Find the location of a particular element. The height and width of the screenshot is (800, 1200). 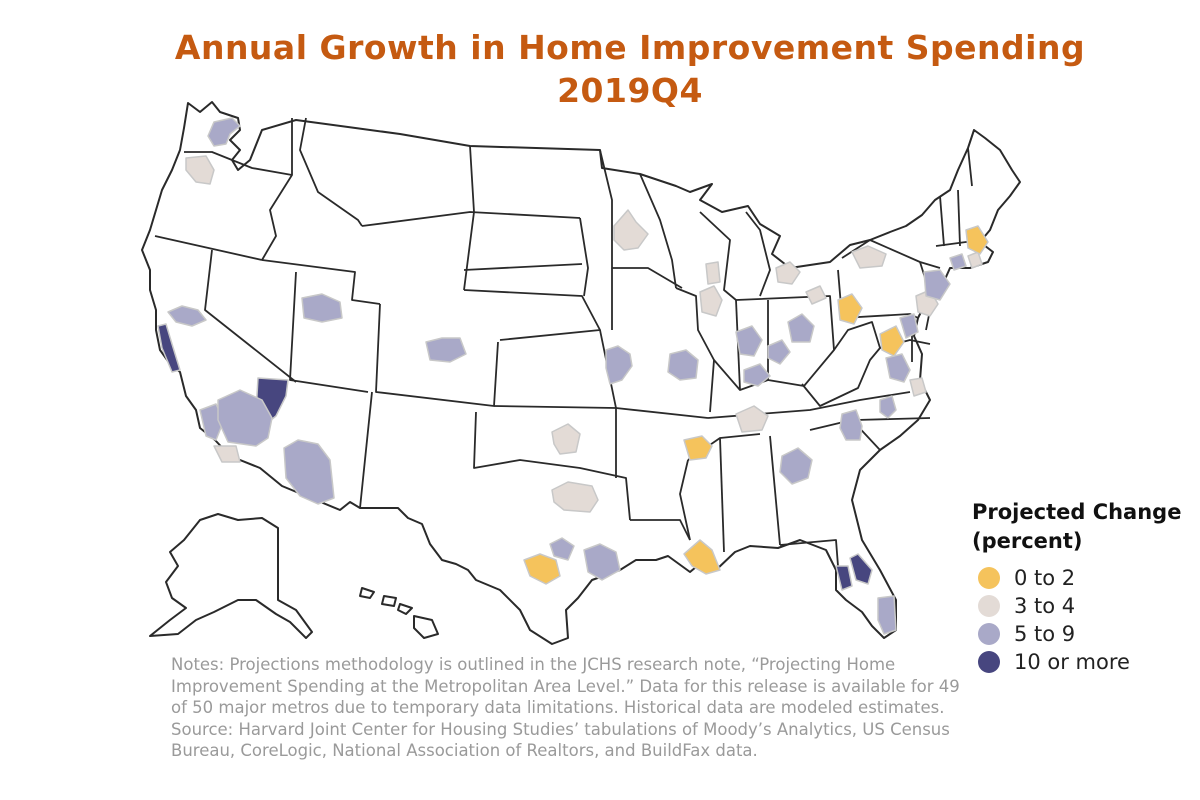

legend-label: 0 to 2 is located at coordinates (1045, 578).